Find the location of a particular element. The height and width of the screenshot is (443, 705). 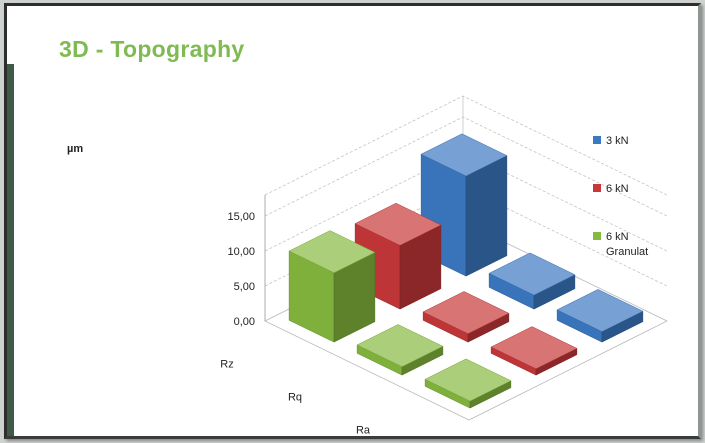

bar-6-kn-ra is located at coordinates (534, 351).